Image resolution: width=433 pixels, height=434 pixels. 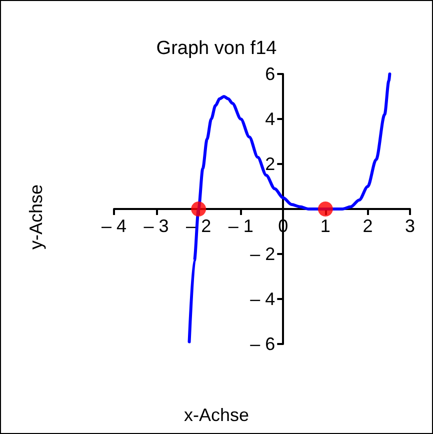 I want to click on x-tick-label: – 2, so click(x=199, y=226).